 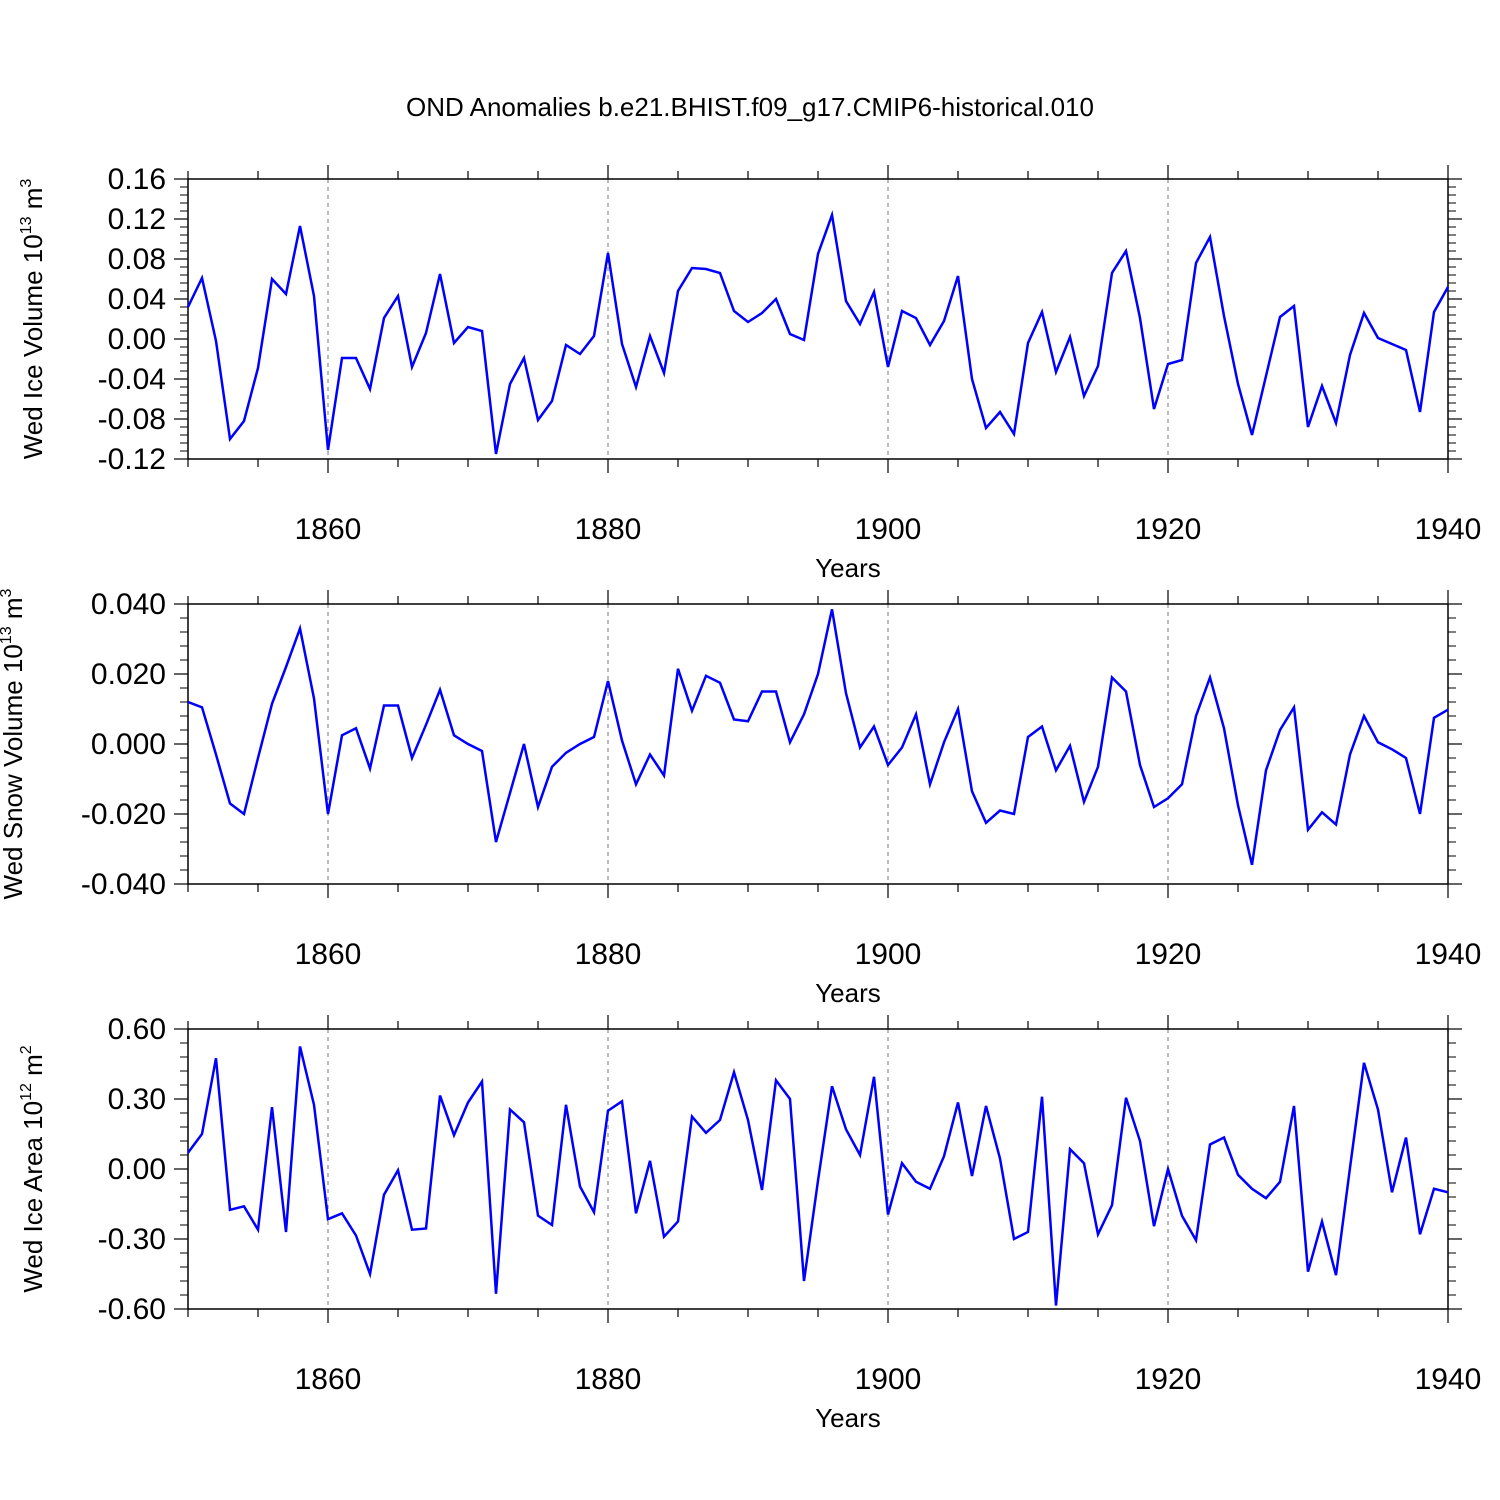 What do you see at coordinates (128, 674) in the screenshot?
I see `y-tick-label: 0.020` at bounding box center [128, 674].